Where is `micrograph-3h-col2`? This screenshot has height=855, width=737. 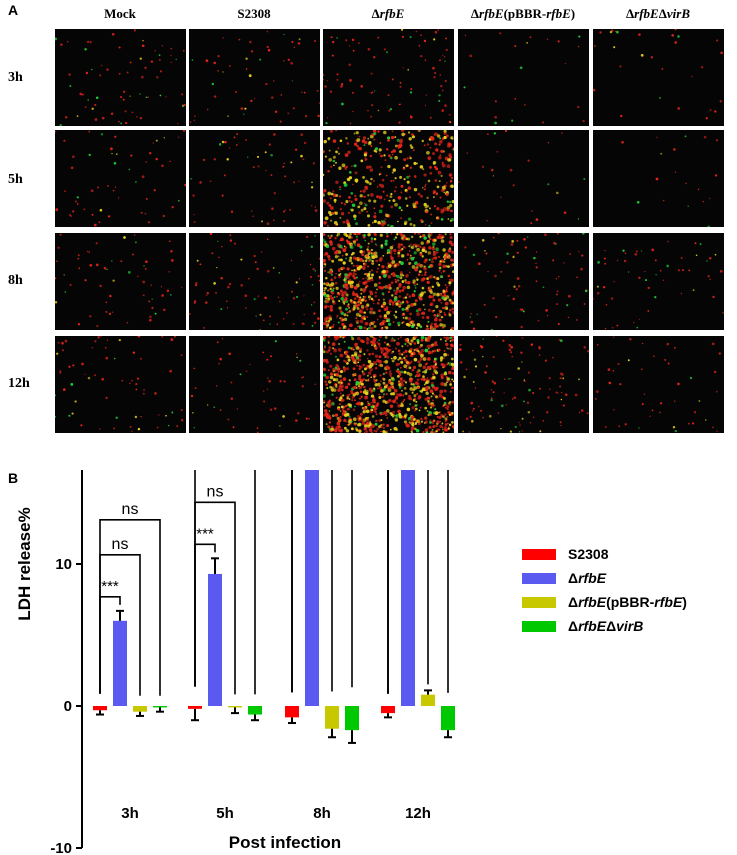
micrograph-3h-col2 is located at coordinates (254, 77).